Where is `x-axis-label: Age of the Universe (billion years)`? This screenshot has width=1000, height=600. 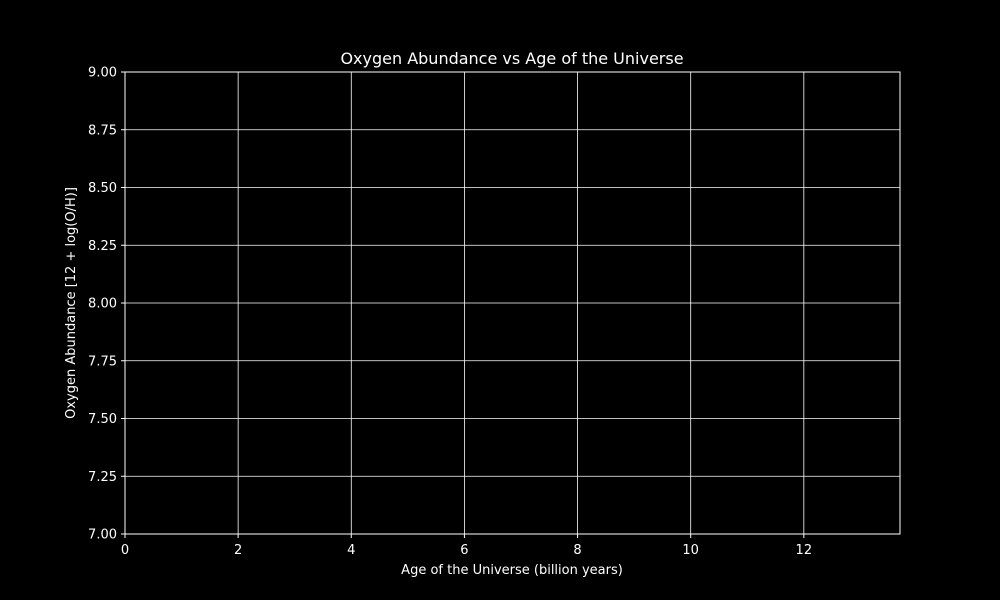
x-axis-label: Age of the Universe (billion years) is located at coordinates (512, 570).